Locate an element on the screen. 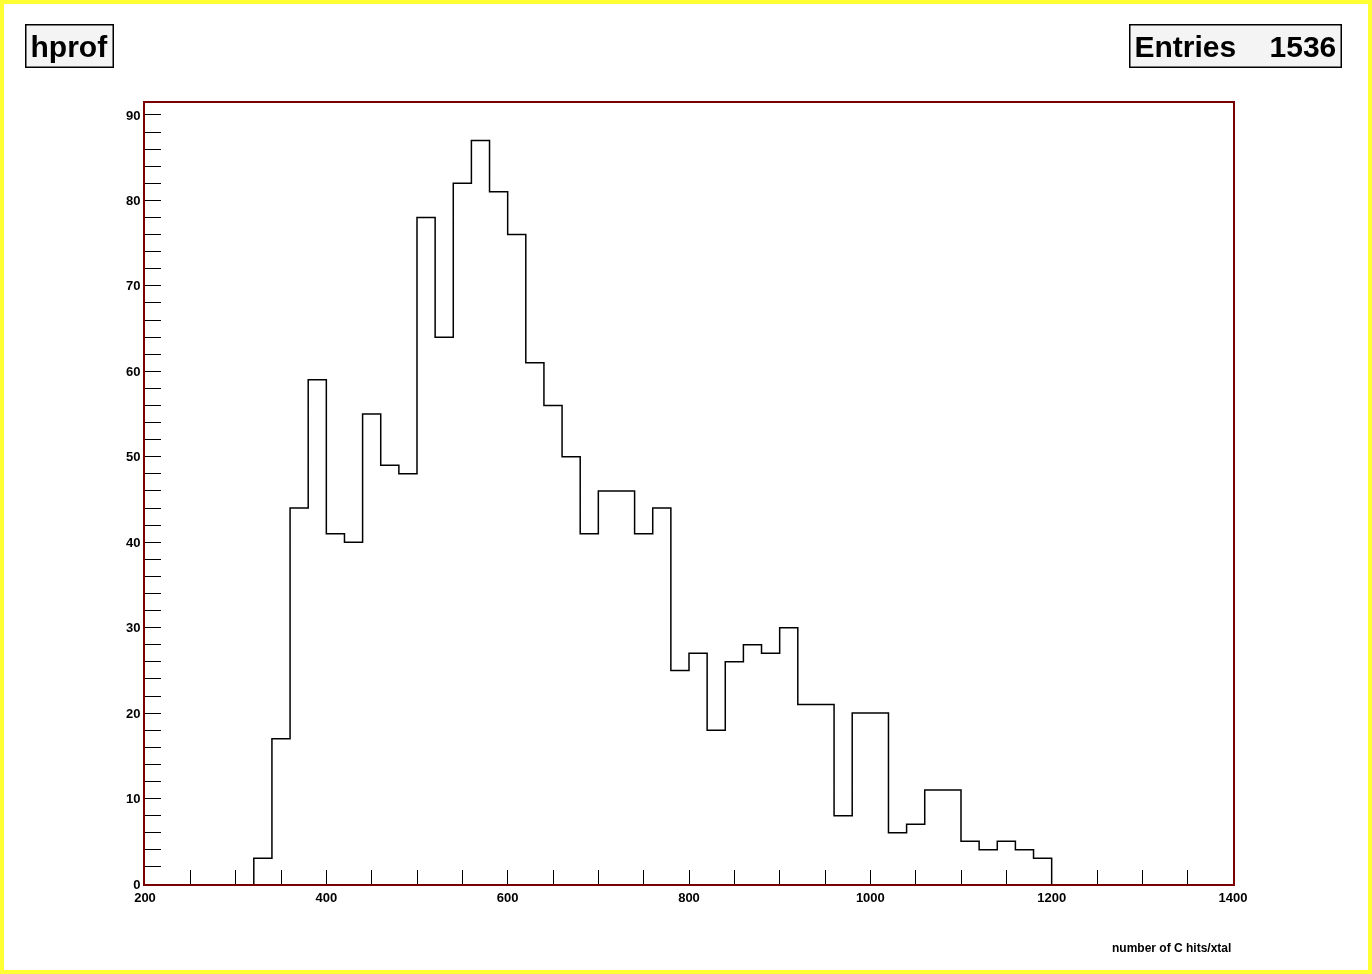  y-tick-label: 30 is located at coordinates (133, 628).